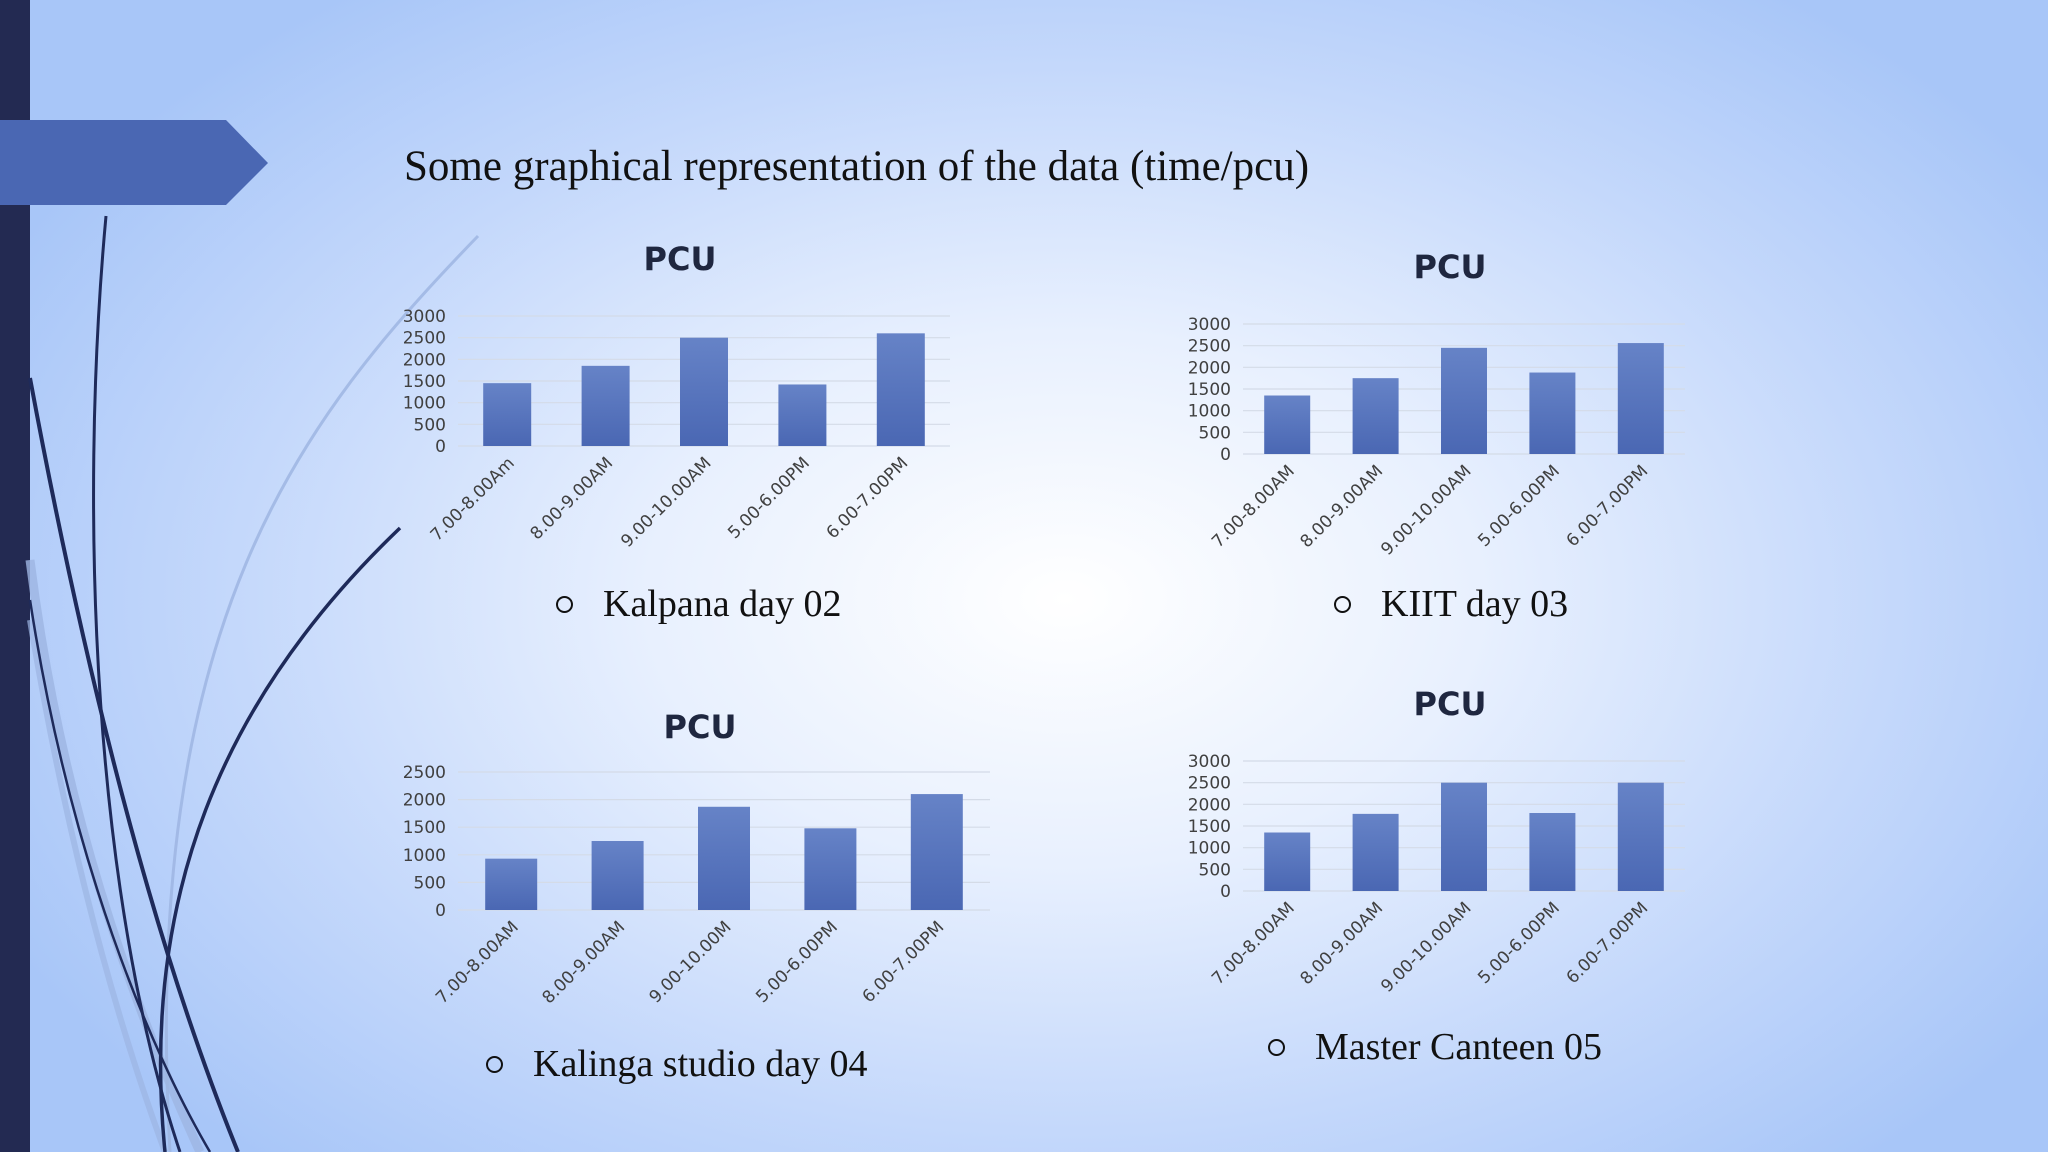  I want to click on caption-text: Kalinga studio day 04, so click(700, 1064).